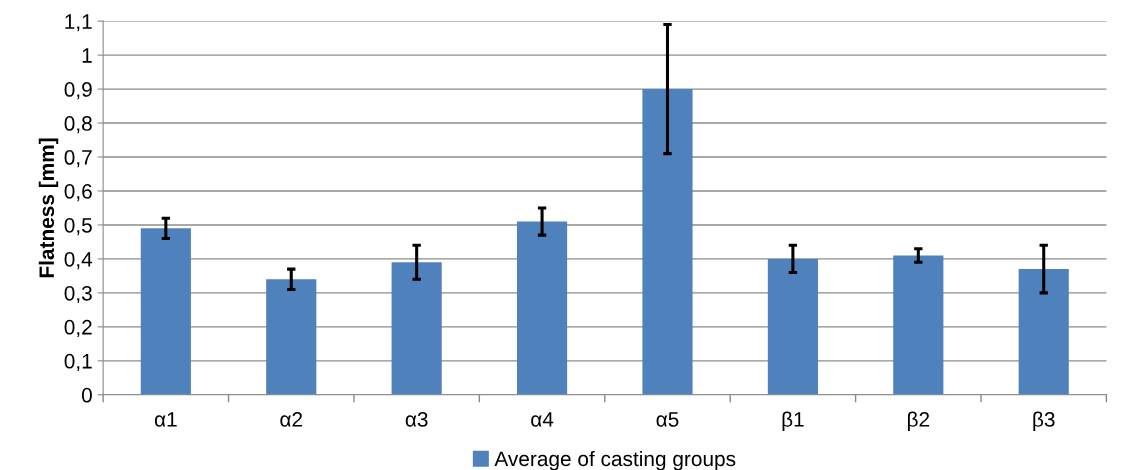  What do you see at coordinates (48, 208) in the screenshot?
I see `y-axis-title: Flatness [mm]` at bounding box center [48, 208].